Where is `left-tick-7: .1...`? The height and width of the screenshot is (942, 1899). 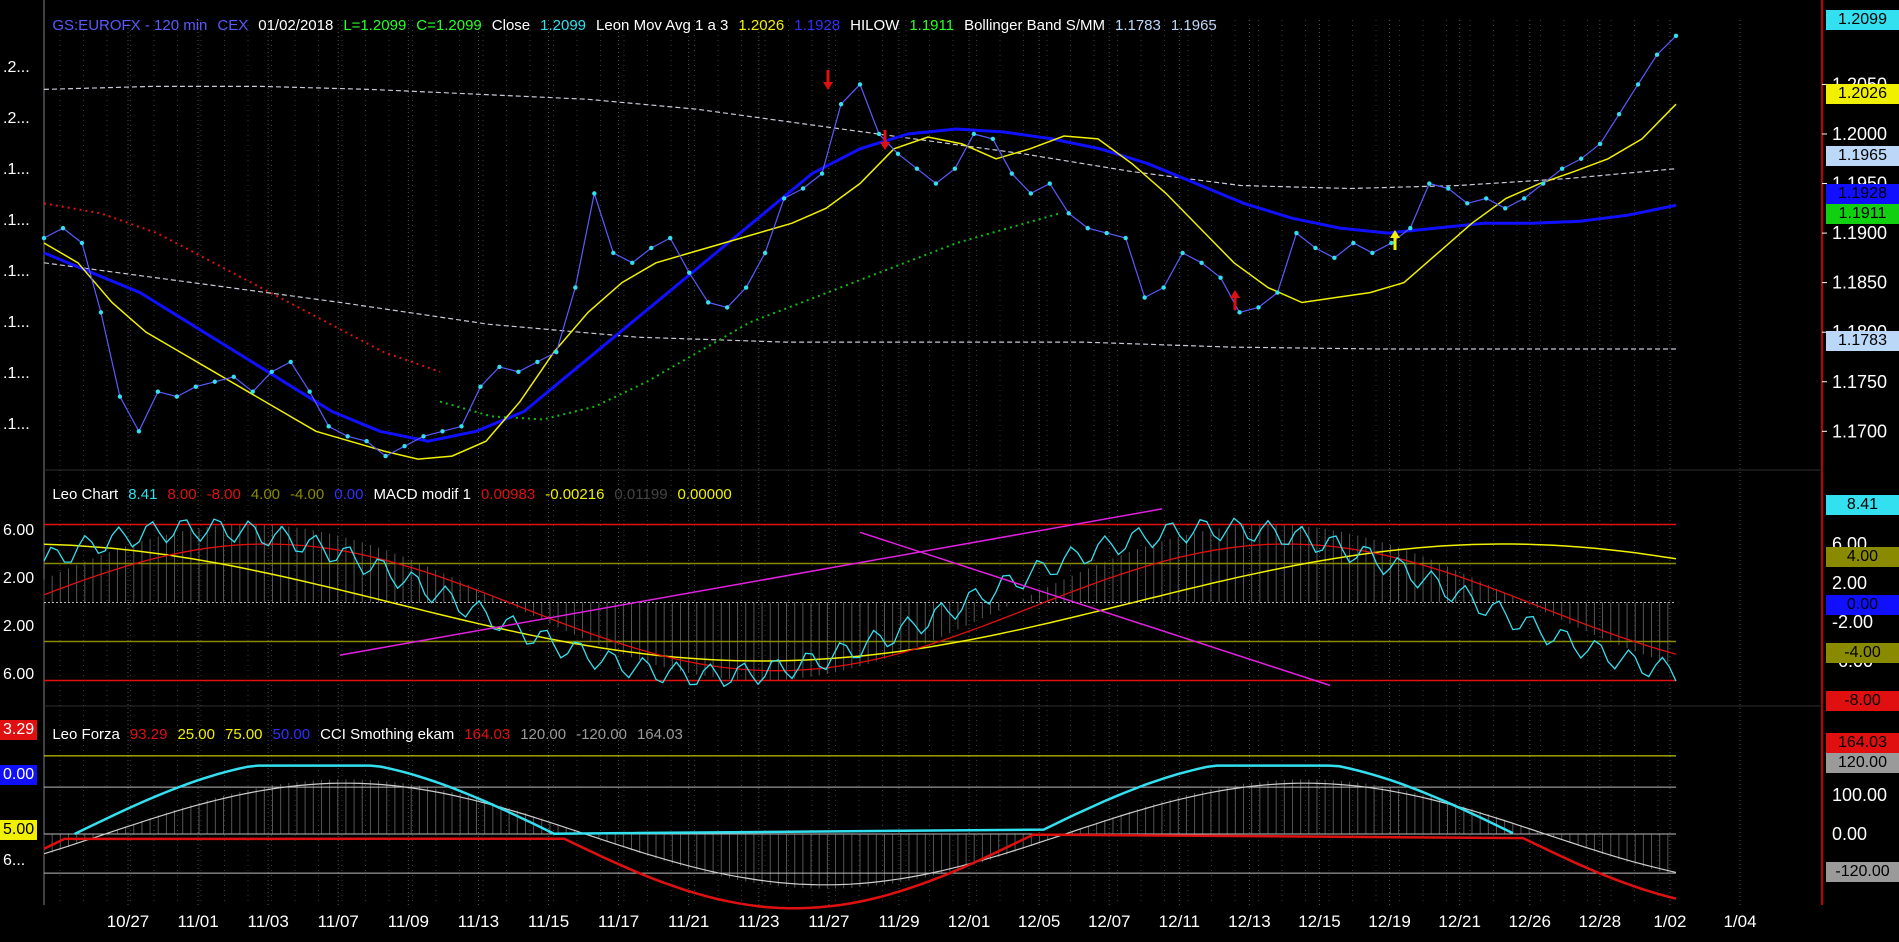
left-tick-7: .1... is located at coordinates (16, 373).